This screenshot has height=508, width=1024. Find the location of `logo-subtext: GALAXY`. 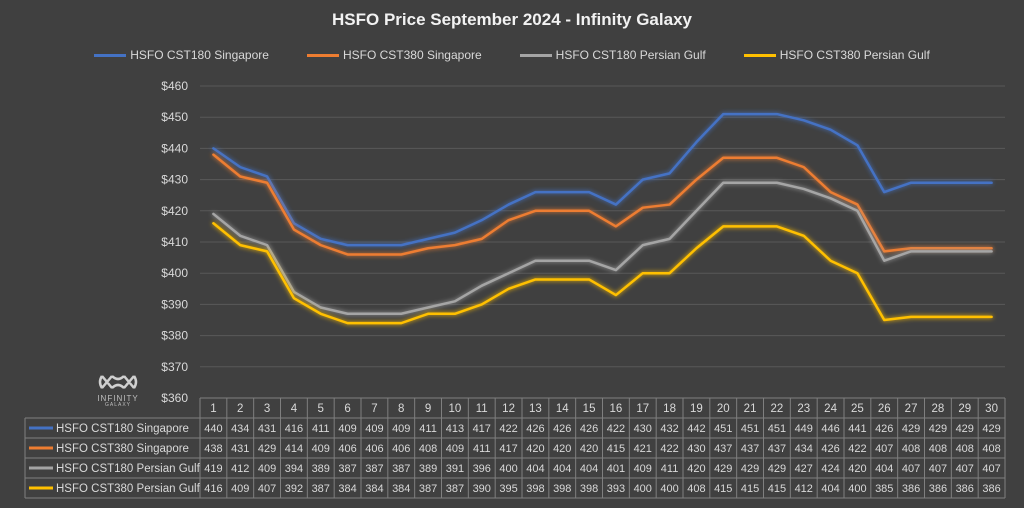

logo-subtext: GALAXY is located at coordinates (117, 405).